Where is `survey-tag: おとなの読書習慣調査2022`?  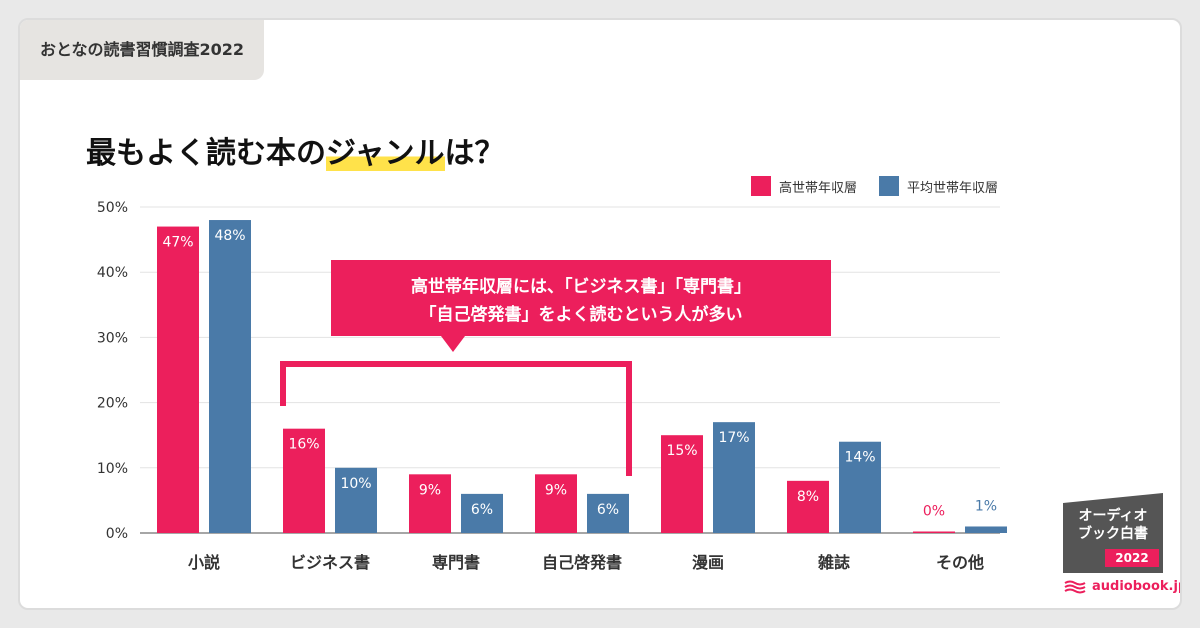 survey-tag: おとなの読書習慣調査2022 is located at coordinates (142, 50).